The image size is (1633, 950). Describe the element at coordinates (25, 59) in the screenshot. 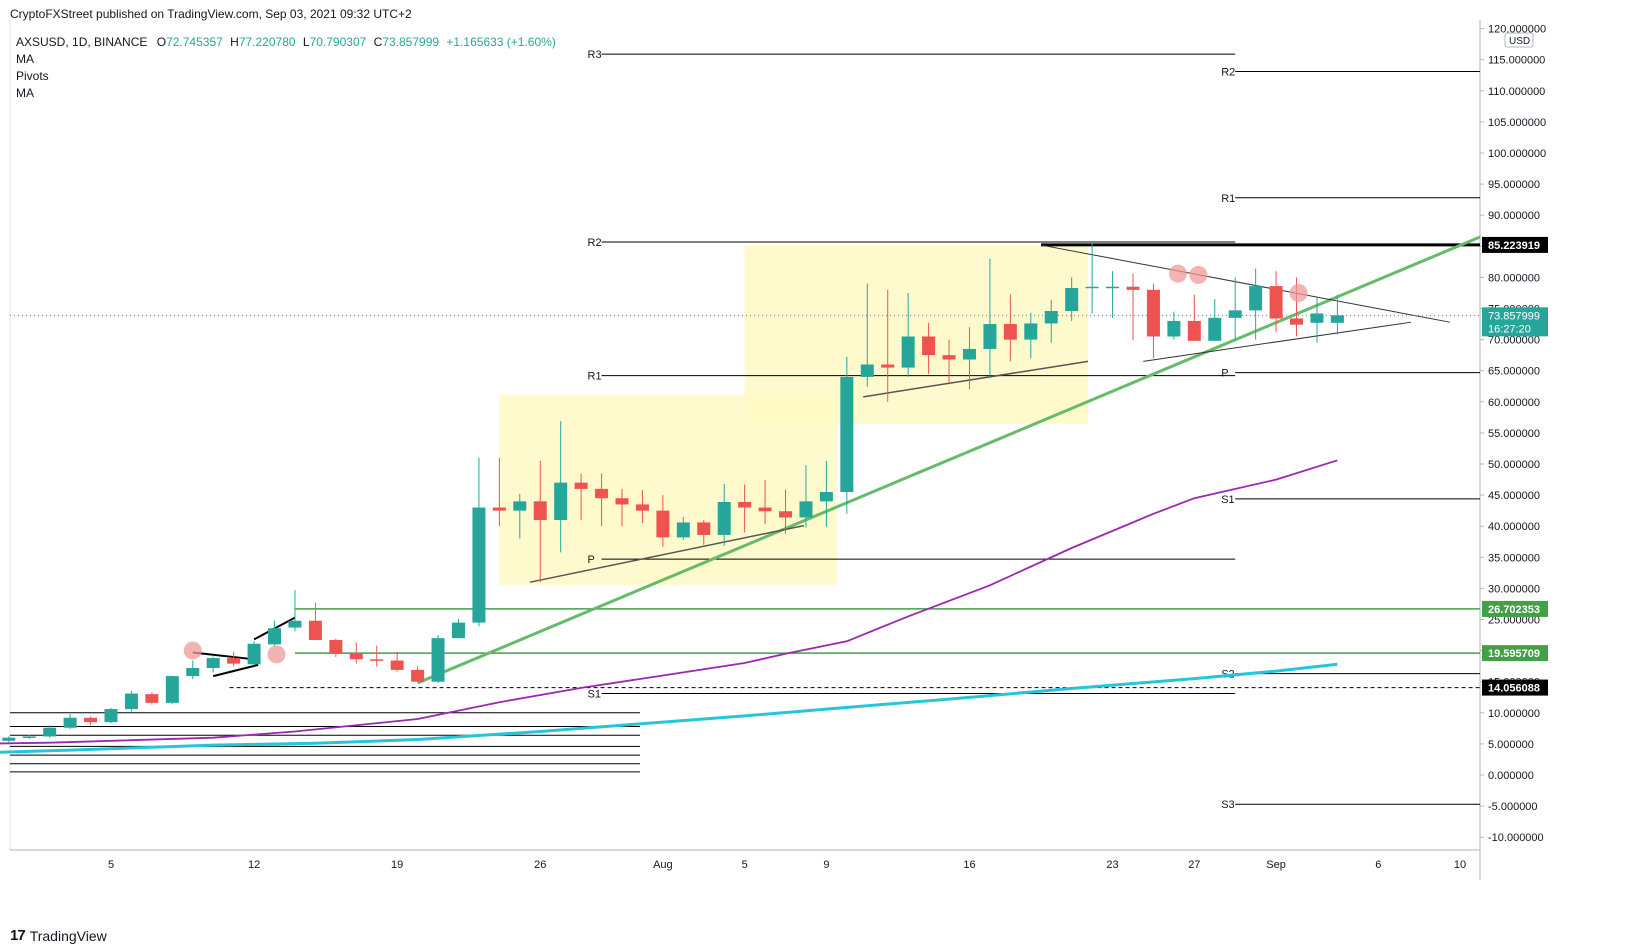

I see `indicator-ma-1: MA` at that location.